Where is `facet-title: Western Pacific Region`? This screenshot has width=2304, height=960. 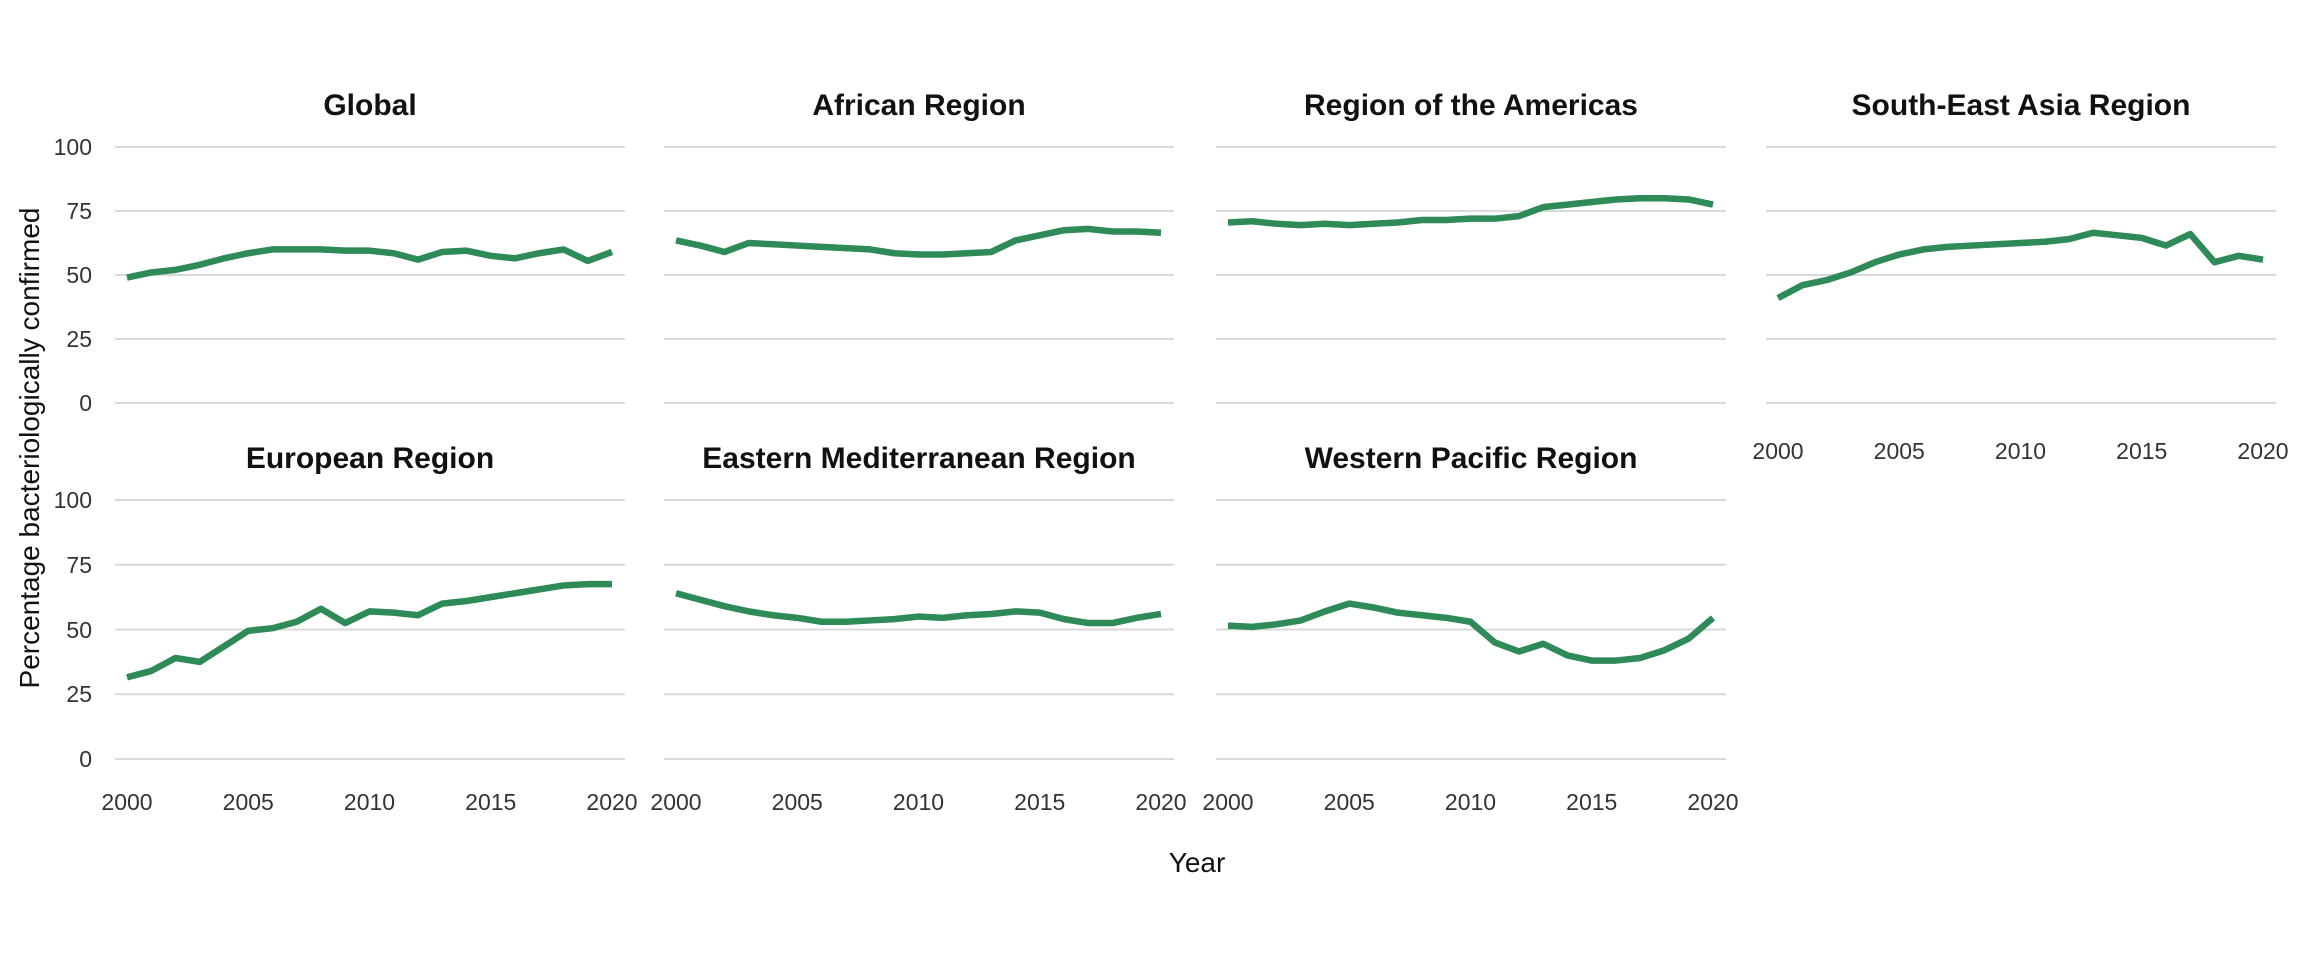
facet-title: Western Pacific Region is located at coordinates (1471, 458).